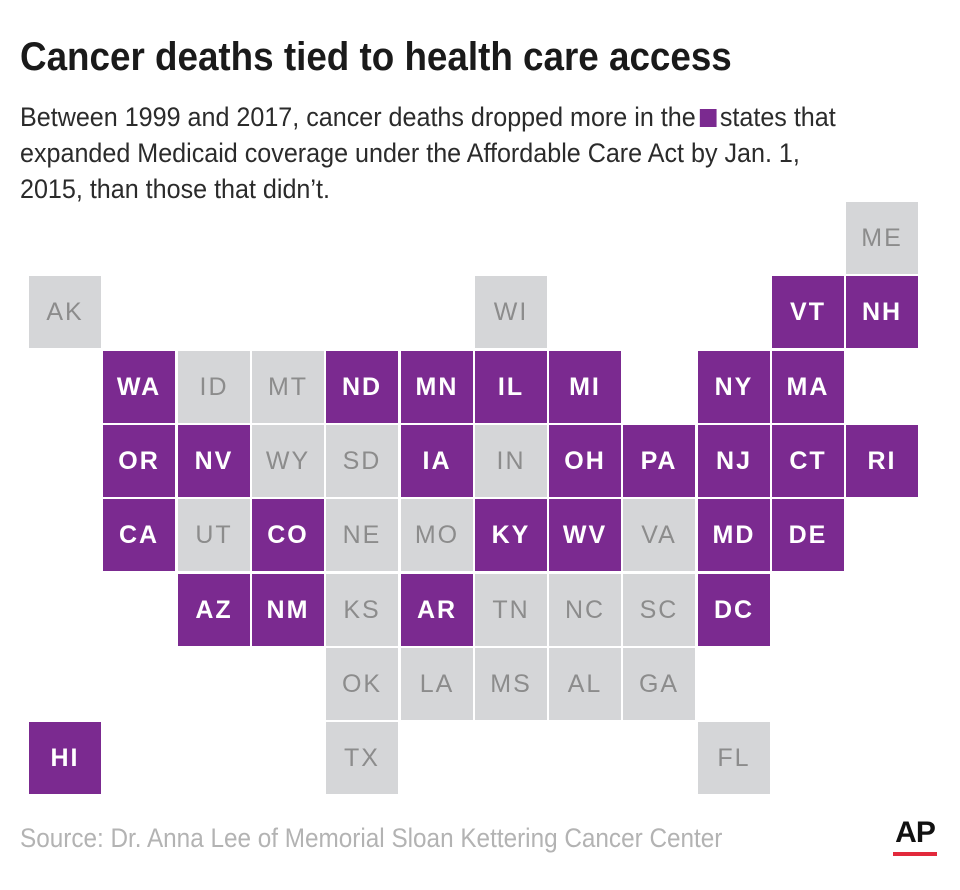 This screenshot has height=890, width=960. Describe the element at coordinates (362, 758) in the screenshot. I see `state-tile-tx: TX` at that location.